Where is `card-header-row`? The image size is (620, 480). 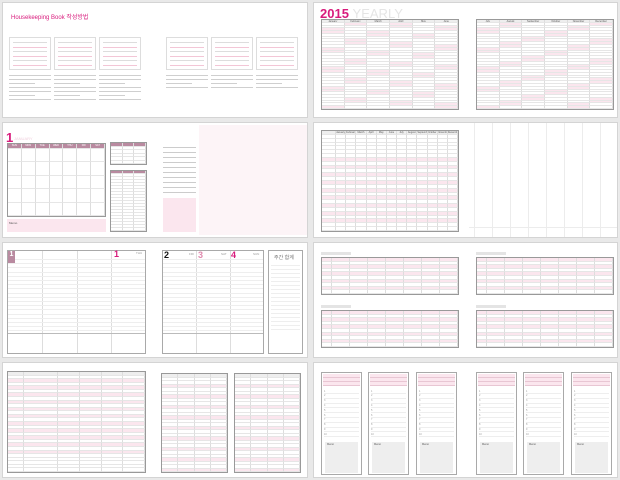 card-header-row is located at coordinates (496, 384).